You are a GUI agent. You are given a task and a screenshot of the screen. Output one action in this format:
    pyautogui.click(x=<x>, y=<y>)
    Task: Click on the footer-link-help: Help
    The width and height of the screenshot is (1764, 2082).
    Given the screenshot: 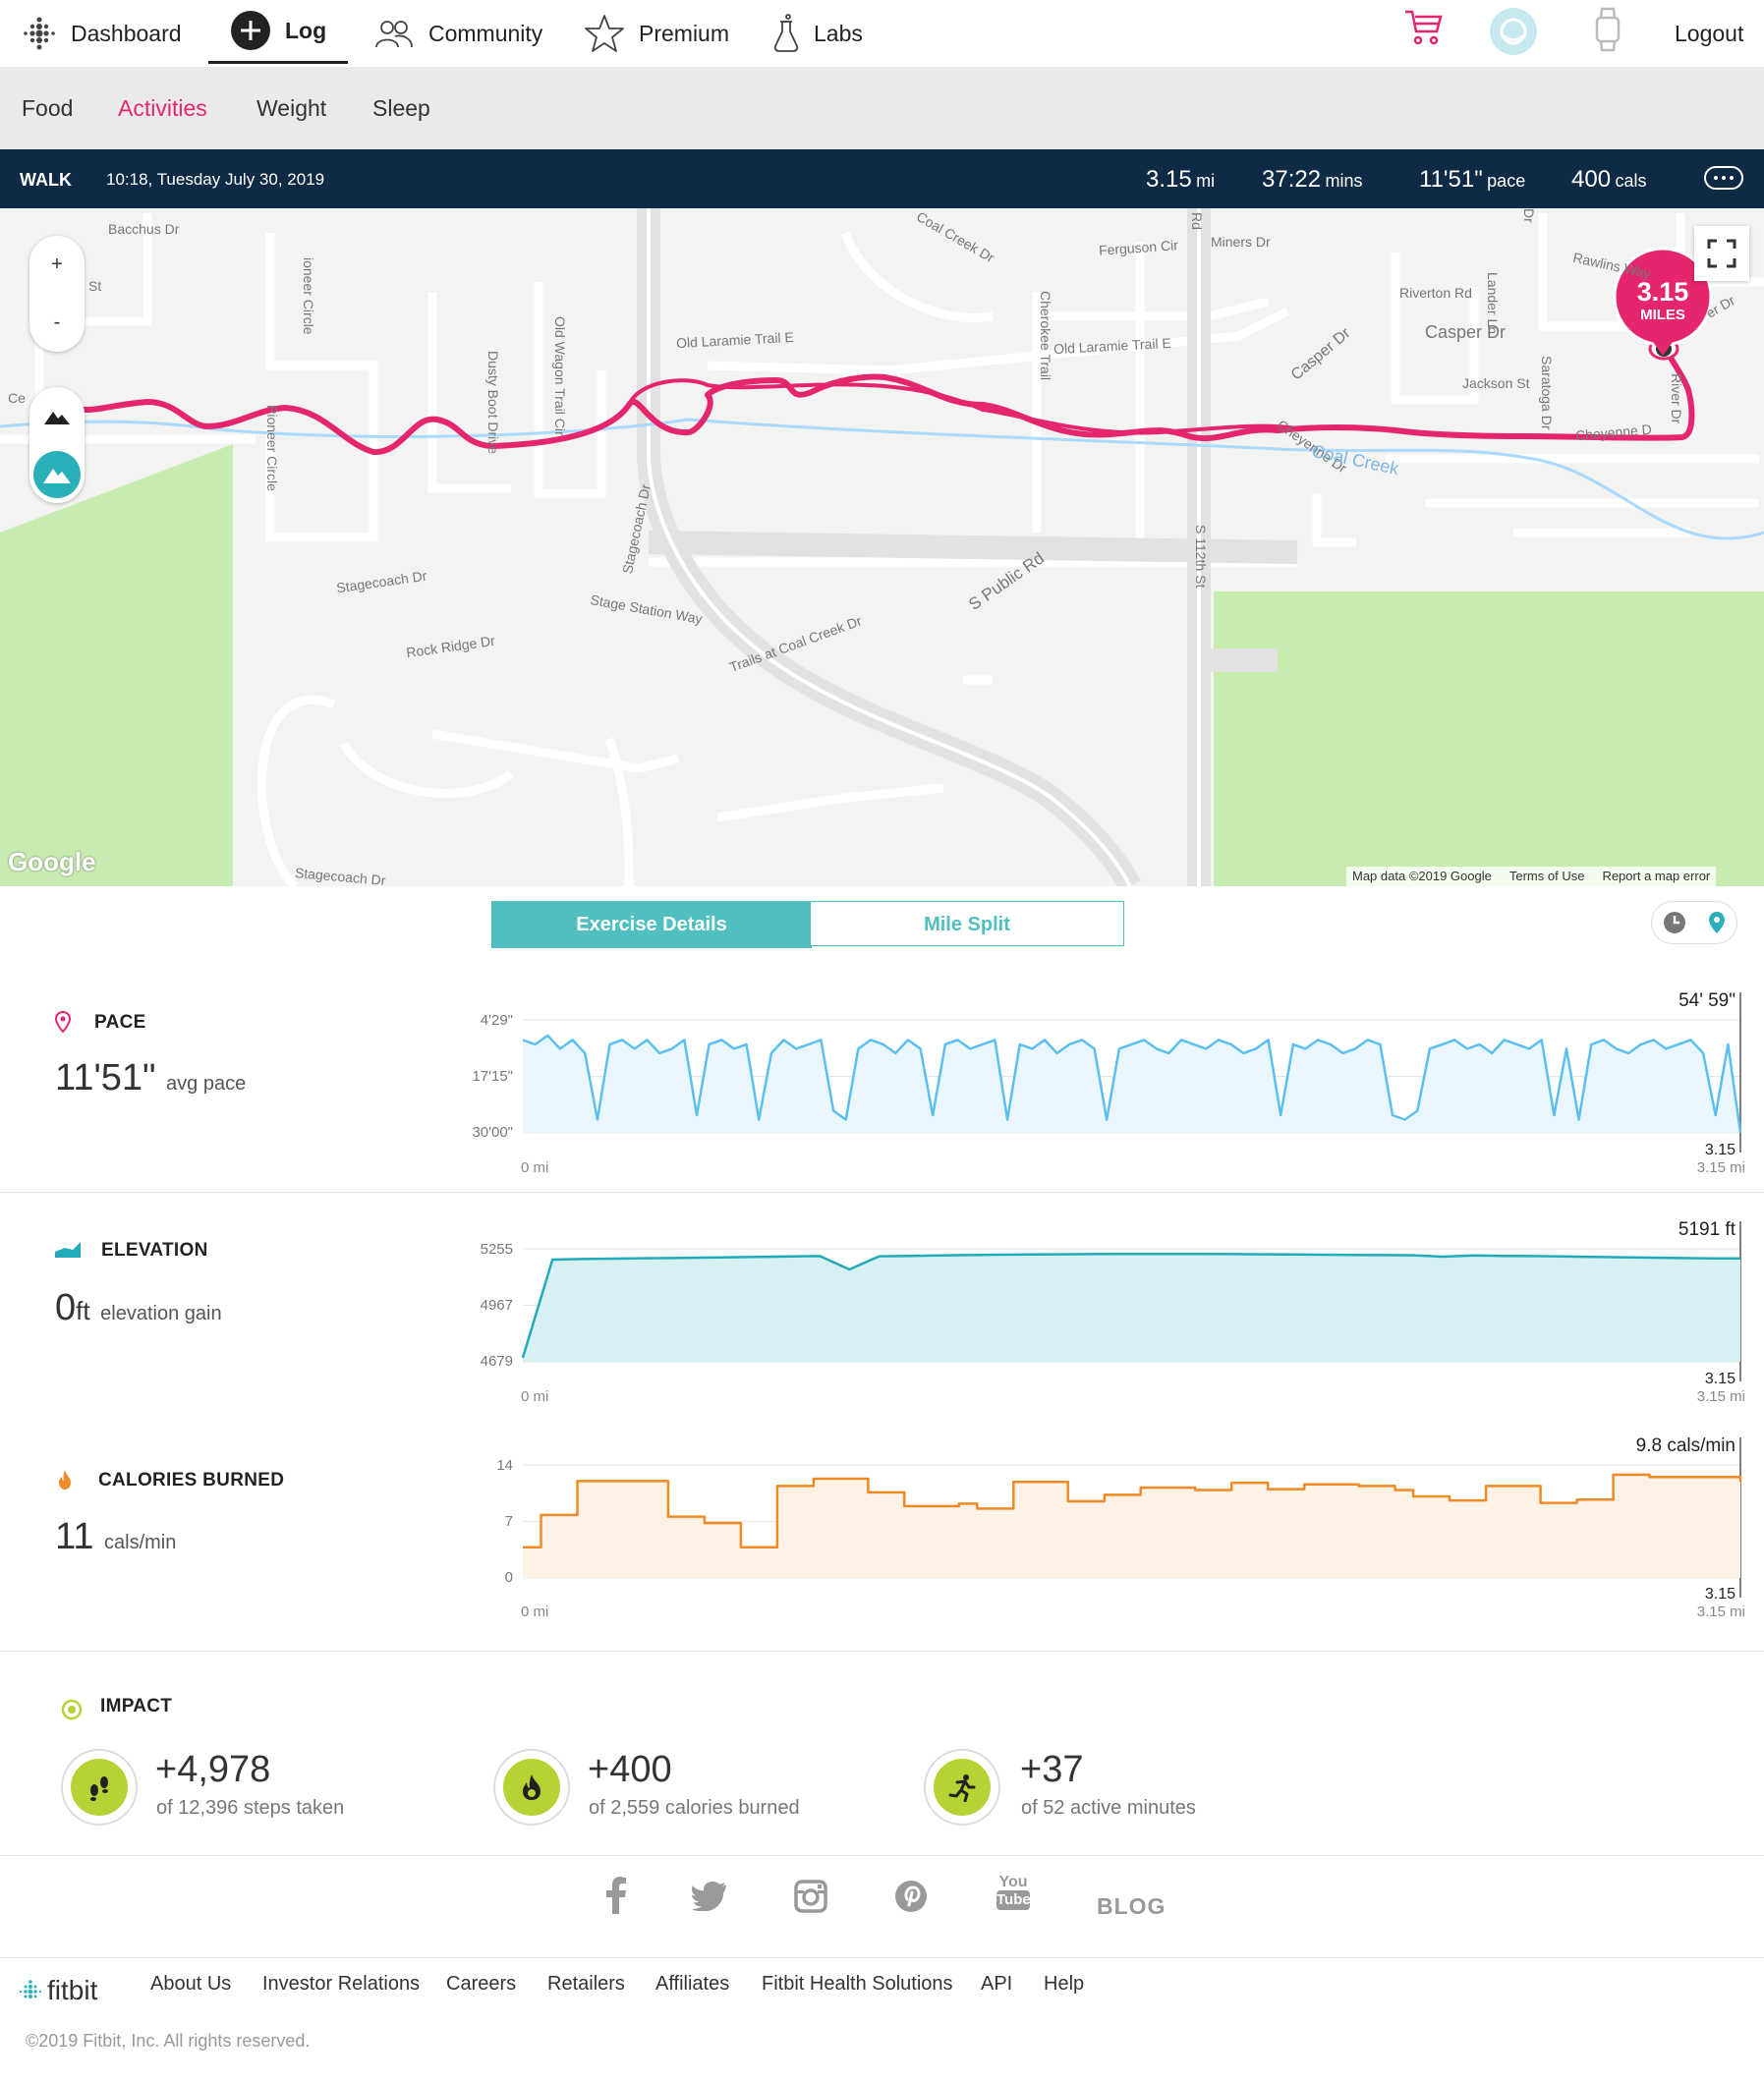 What is the action you would take?
    pyautogui.click(x=1064, y=1984)
    